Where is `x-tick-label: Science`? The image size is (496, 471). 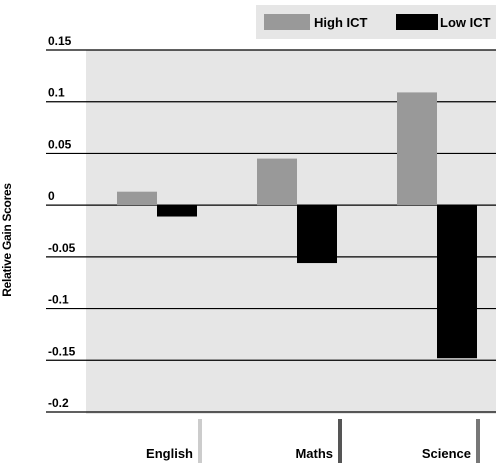
x-tick-label: Science is located at coordinates (446, 453).